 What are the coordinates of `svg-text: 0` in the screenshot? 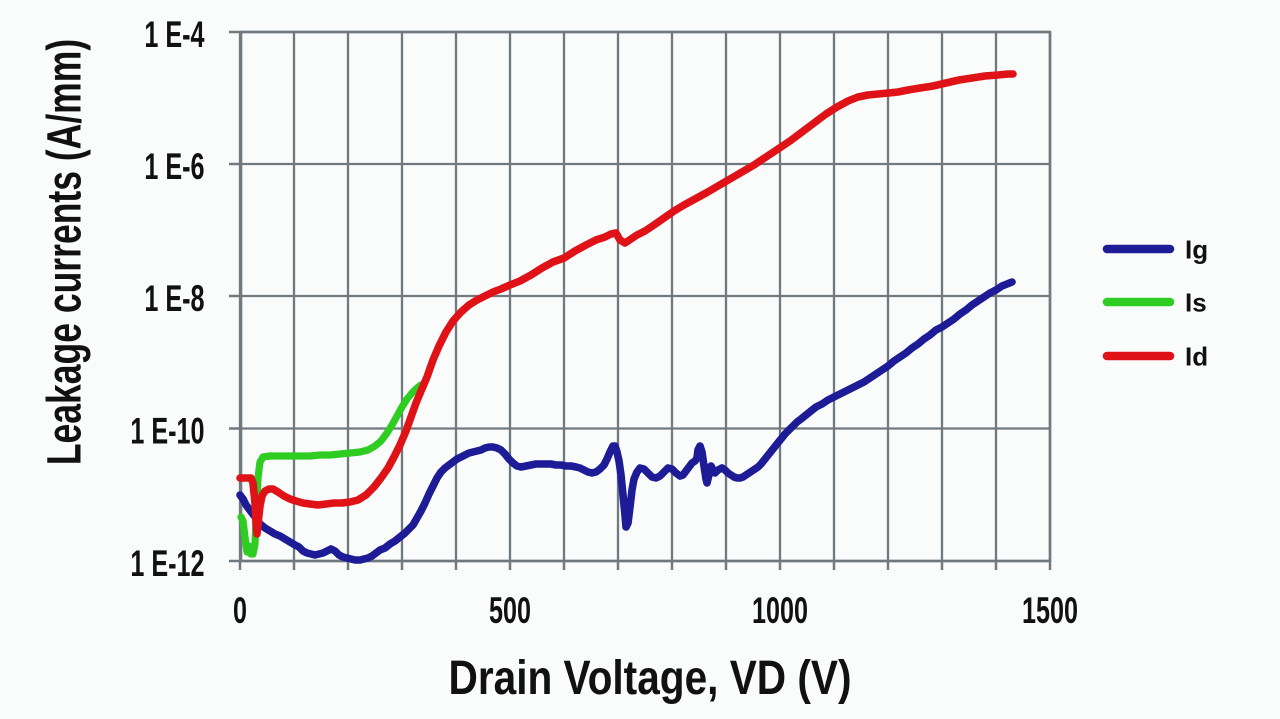 It's located at (240, 610).